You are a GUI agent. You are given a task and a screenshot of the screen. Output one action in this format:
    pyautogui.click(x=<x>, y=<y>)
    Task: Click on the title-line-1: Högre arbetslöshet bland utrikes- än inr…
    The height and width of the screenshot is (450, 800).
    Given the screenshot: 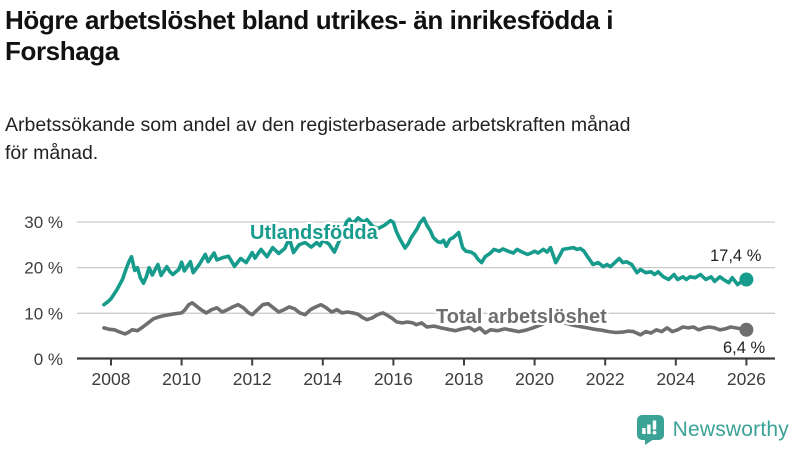 What is the action you would take?
    pyautogui.click(x=309, y=20)
    